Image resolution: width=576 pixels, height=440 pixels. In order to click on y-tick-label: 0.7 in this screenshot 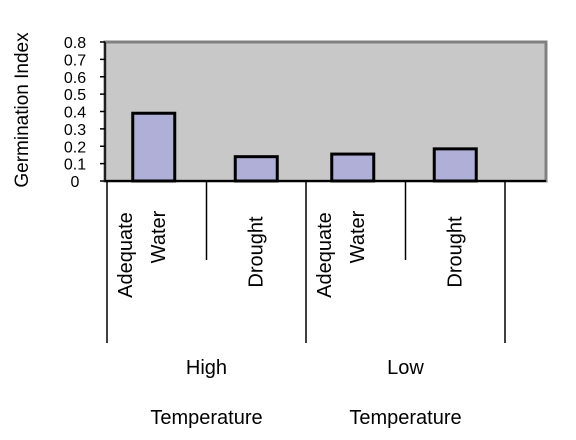, I will do `click(75, 60)`.